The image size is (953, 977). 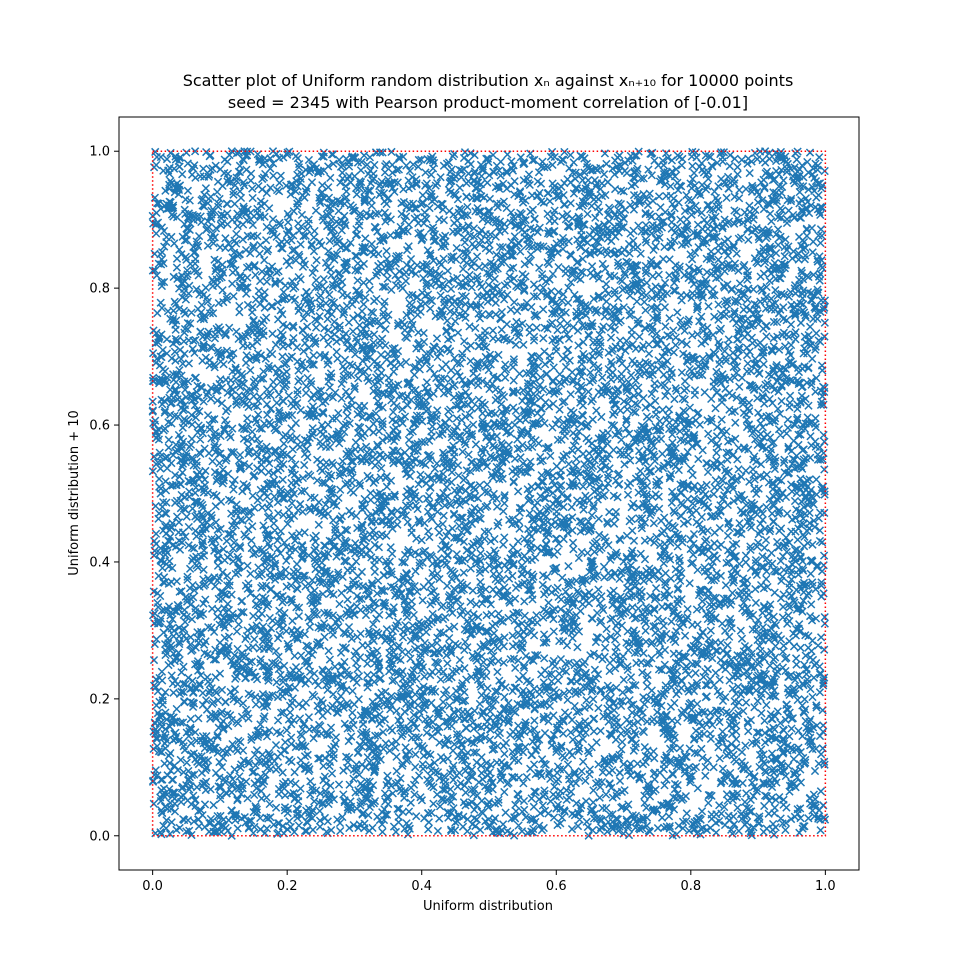 I want to click on x-axis-ticks: 0.0 0.2 0.4 0.6 0.8 1.0, so click(x=489, y=882).